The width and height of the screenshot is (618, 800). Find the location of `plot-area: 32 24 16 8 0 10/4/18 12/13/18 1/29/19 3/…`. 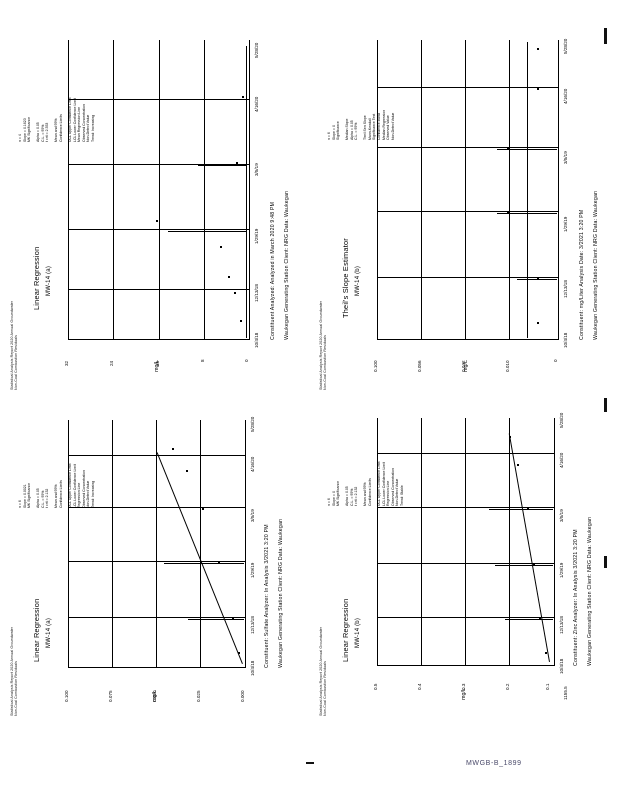

plot-area: 32 24 16 8 0 10/4/18 12/13/18 1/29/19 3/… is located at coordinates (161, 203).